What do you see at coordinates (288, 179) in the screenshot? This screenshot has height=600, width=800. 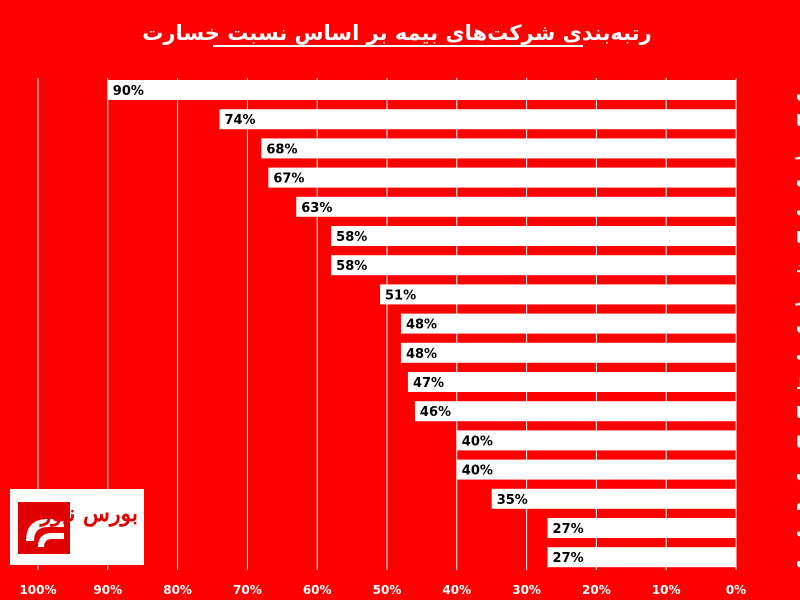 I see `bar-value-label: 67%` at bounding box center [288, 179].